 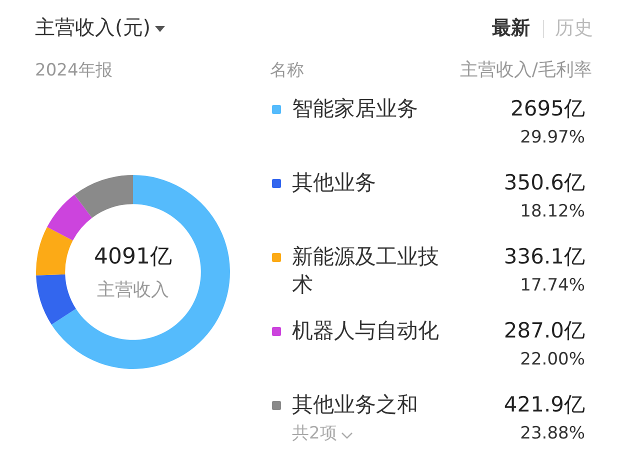 What do you see at coordinates (355, 108) in the screenshot?
I see `legend-label: 智能家居业务` at bounding box center [355, 108].